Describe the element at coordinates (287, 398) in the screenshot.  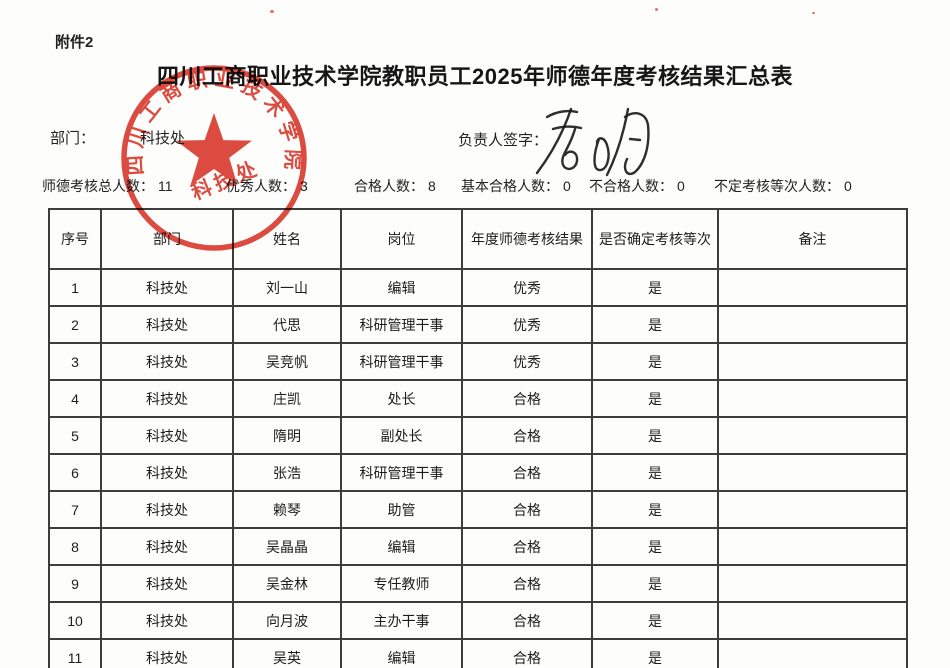
I see `cell-name: 庄凯` at that location.